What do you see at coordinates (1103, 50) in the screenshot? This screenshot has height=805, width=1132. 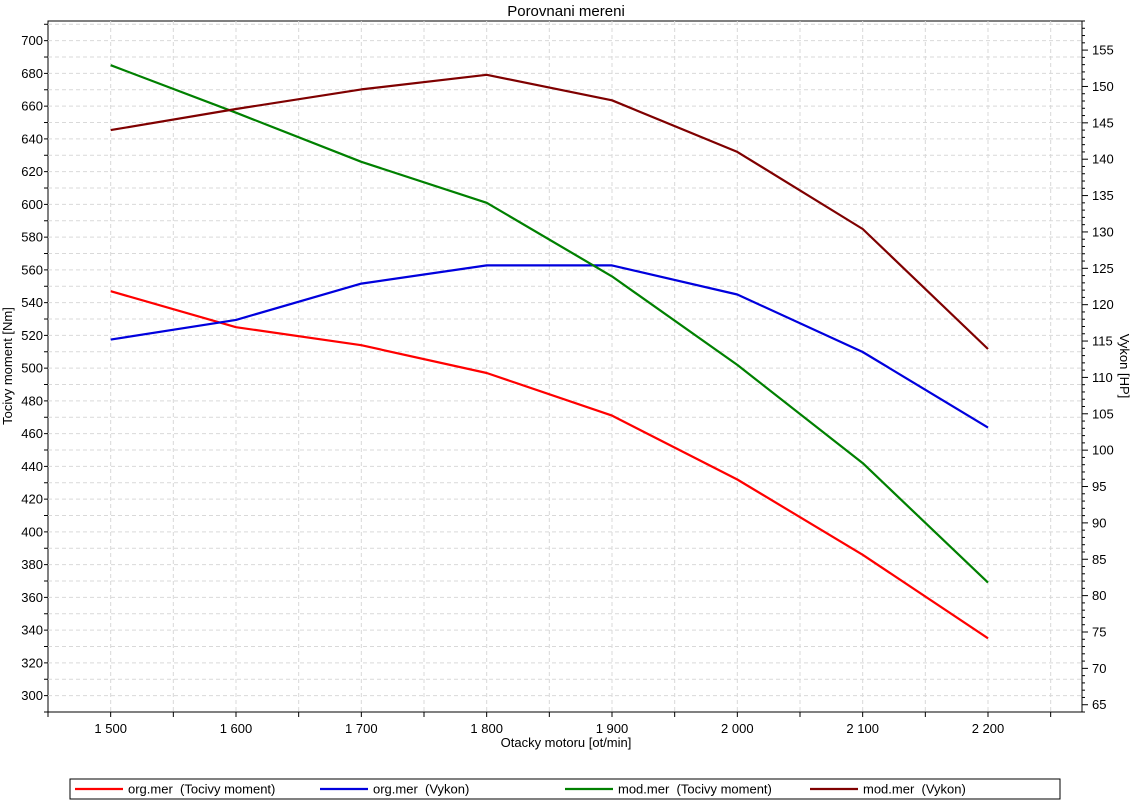 I see `y-right-tick-label: 155` at bounding box center [1103, 50].